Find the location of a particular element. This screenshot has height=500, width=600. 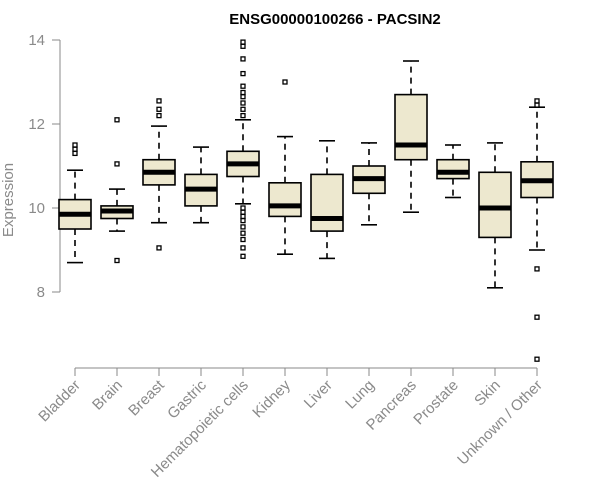

box-liver is located at coordinates (327, 200).